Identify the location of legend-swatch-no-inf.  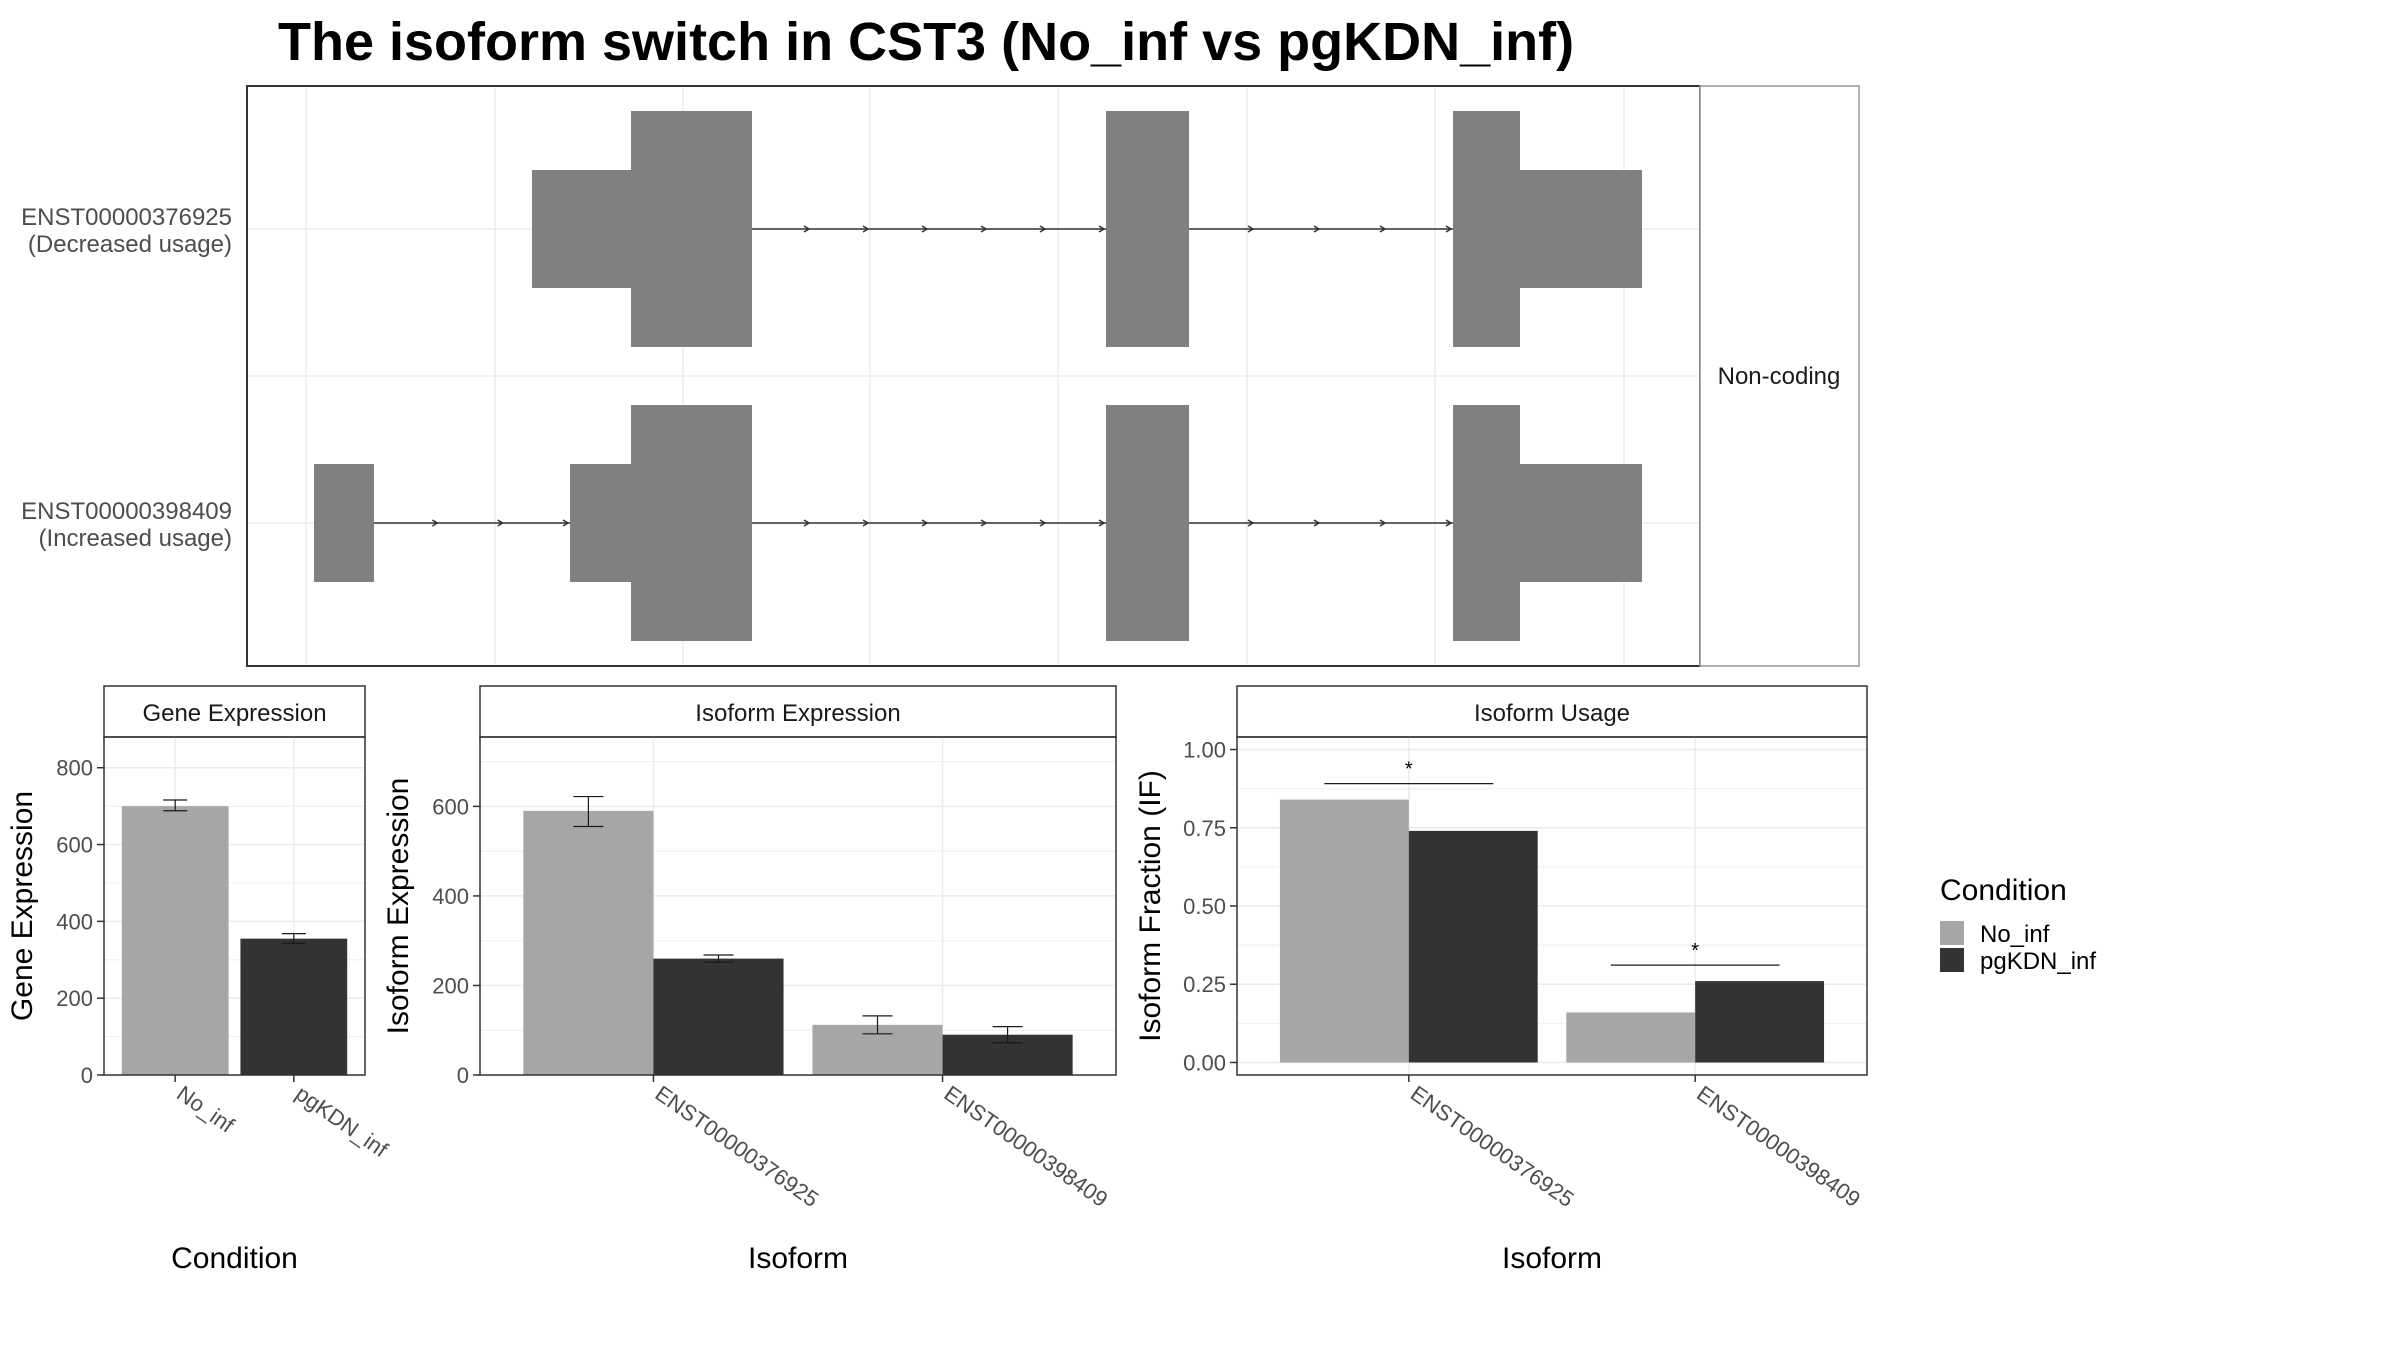
(1952, 933).